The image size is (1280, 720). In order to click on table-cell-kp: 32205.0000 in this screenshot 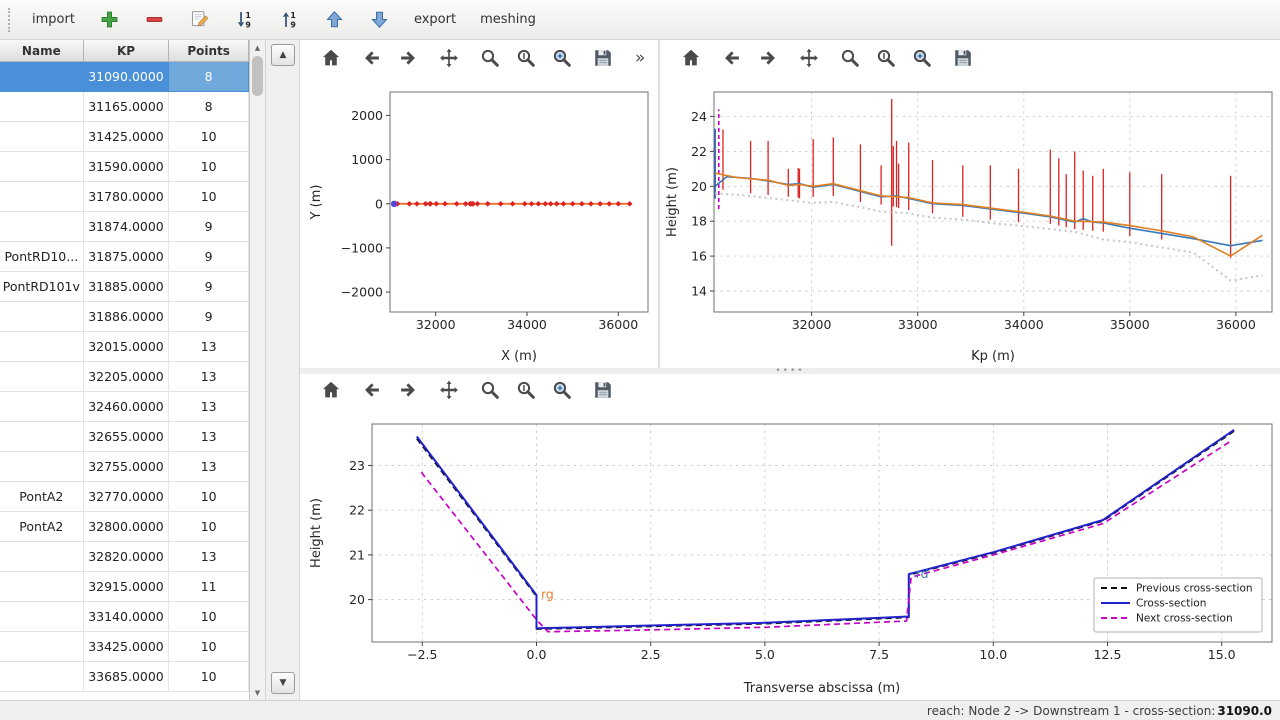, I will do `click(126, 377)`.